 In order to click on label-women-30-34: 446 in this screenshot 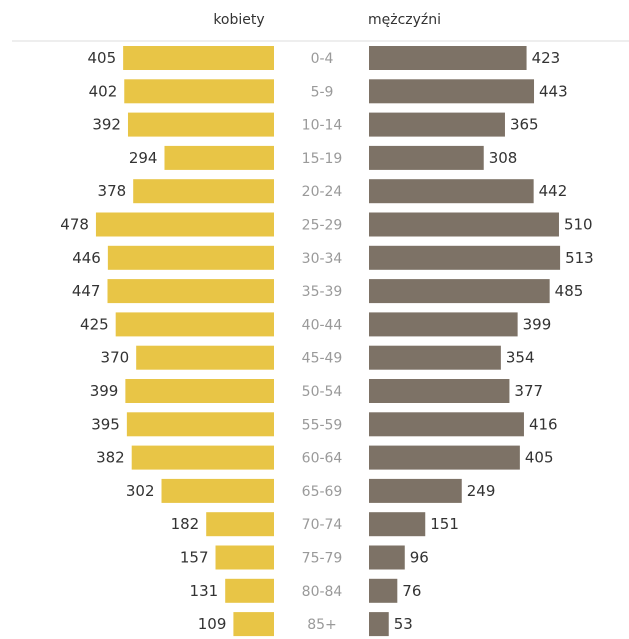, I will do `click(86, 258)`.